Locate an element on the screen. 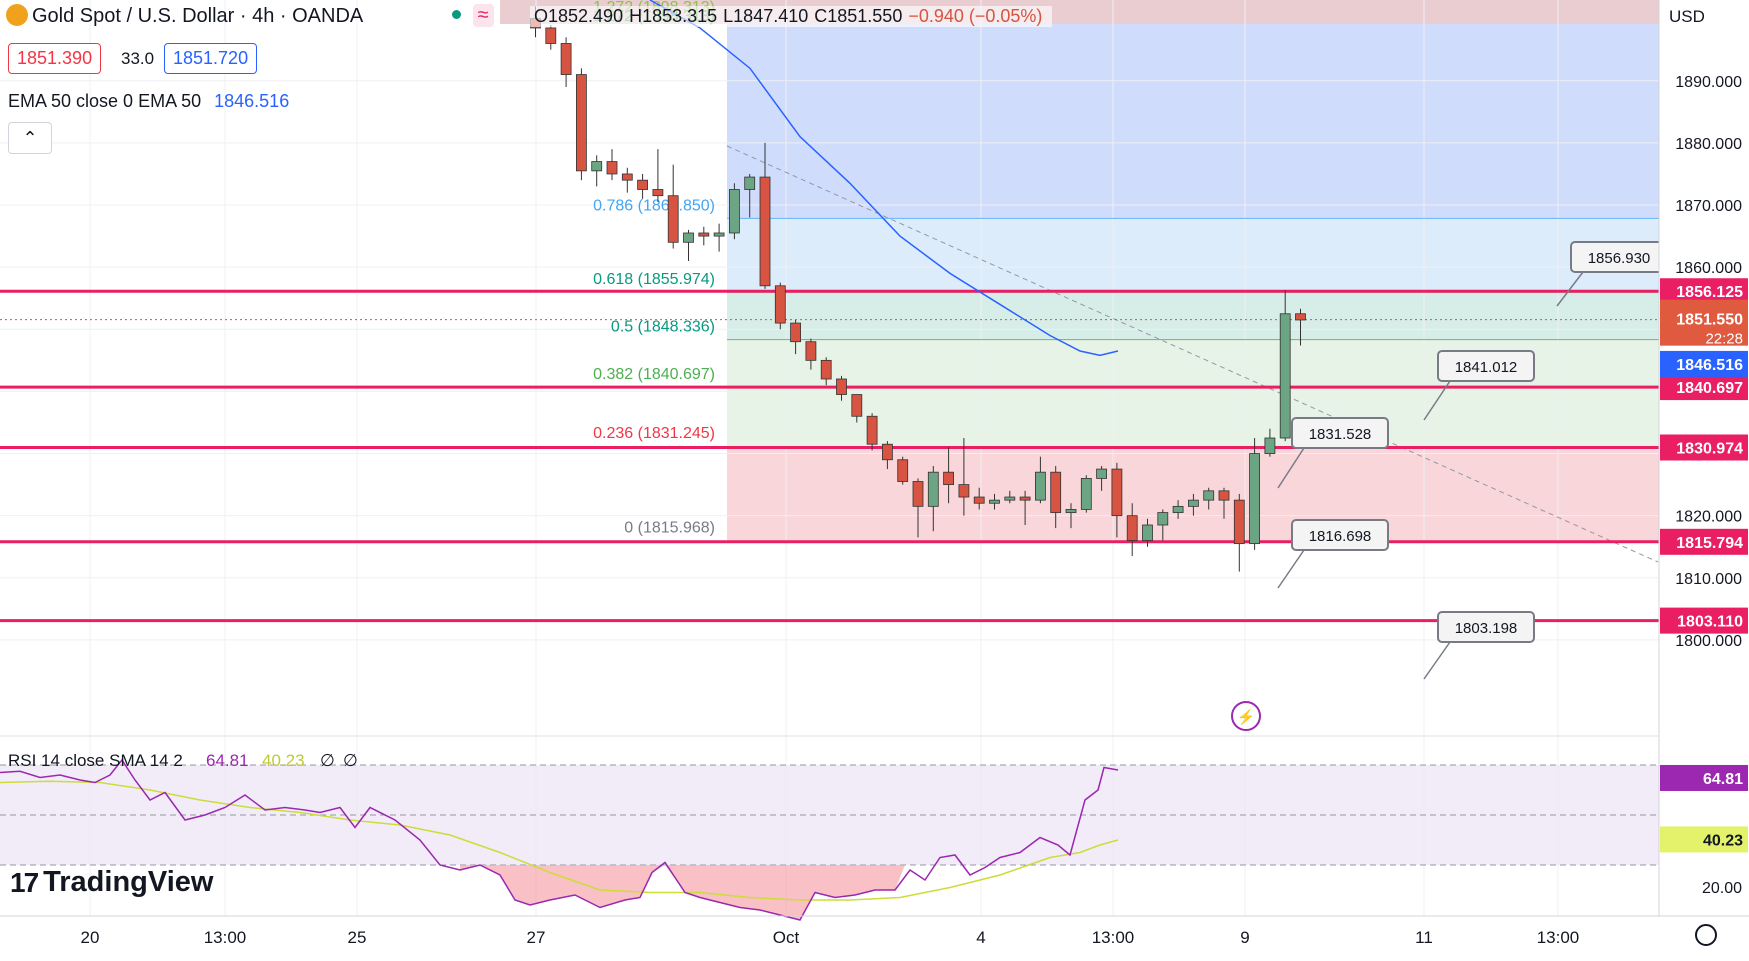 The height and width of the screenshot is (961, 1749). price-tick: 1890.000 is located at coordinates (1708, 82).